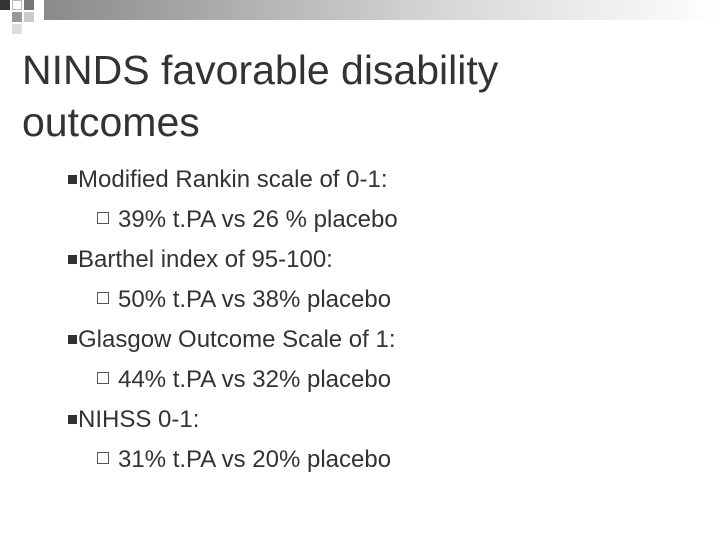 This screenshot has height=540, width=720. I want to click on bullet: NIHSS 0-1:, so click(378, 420).